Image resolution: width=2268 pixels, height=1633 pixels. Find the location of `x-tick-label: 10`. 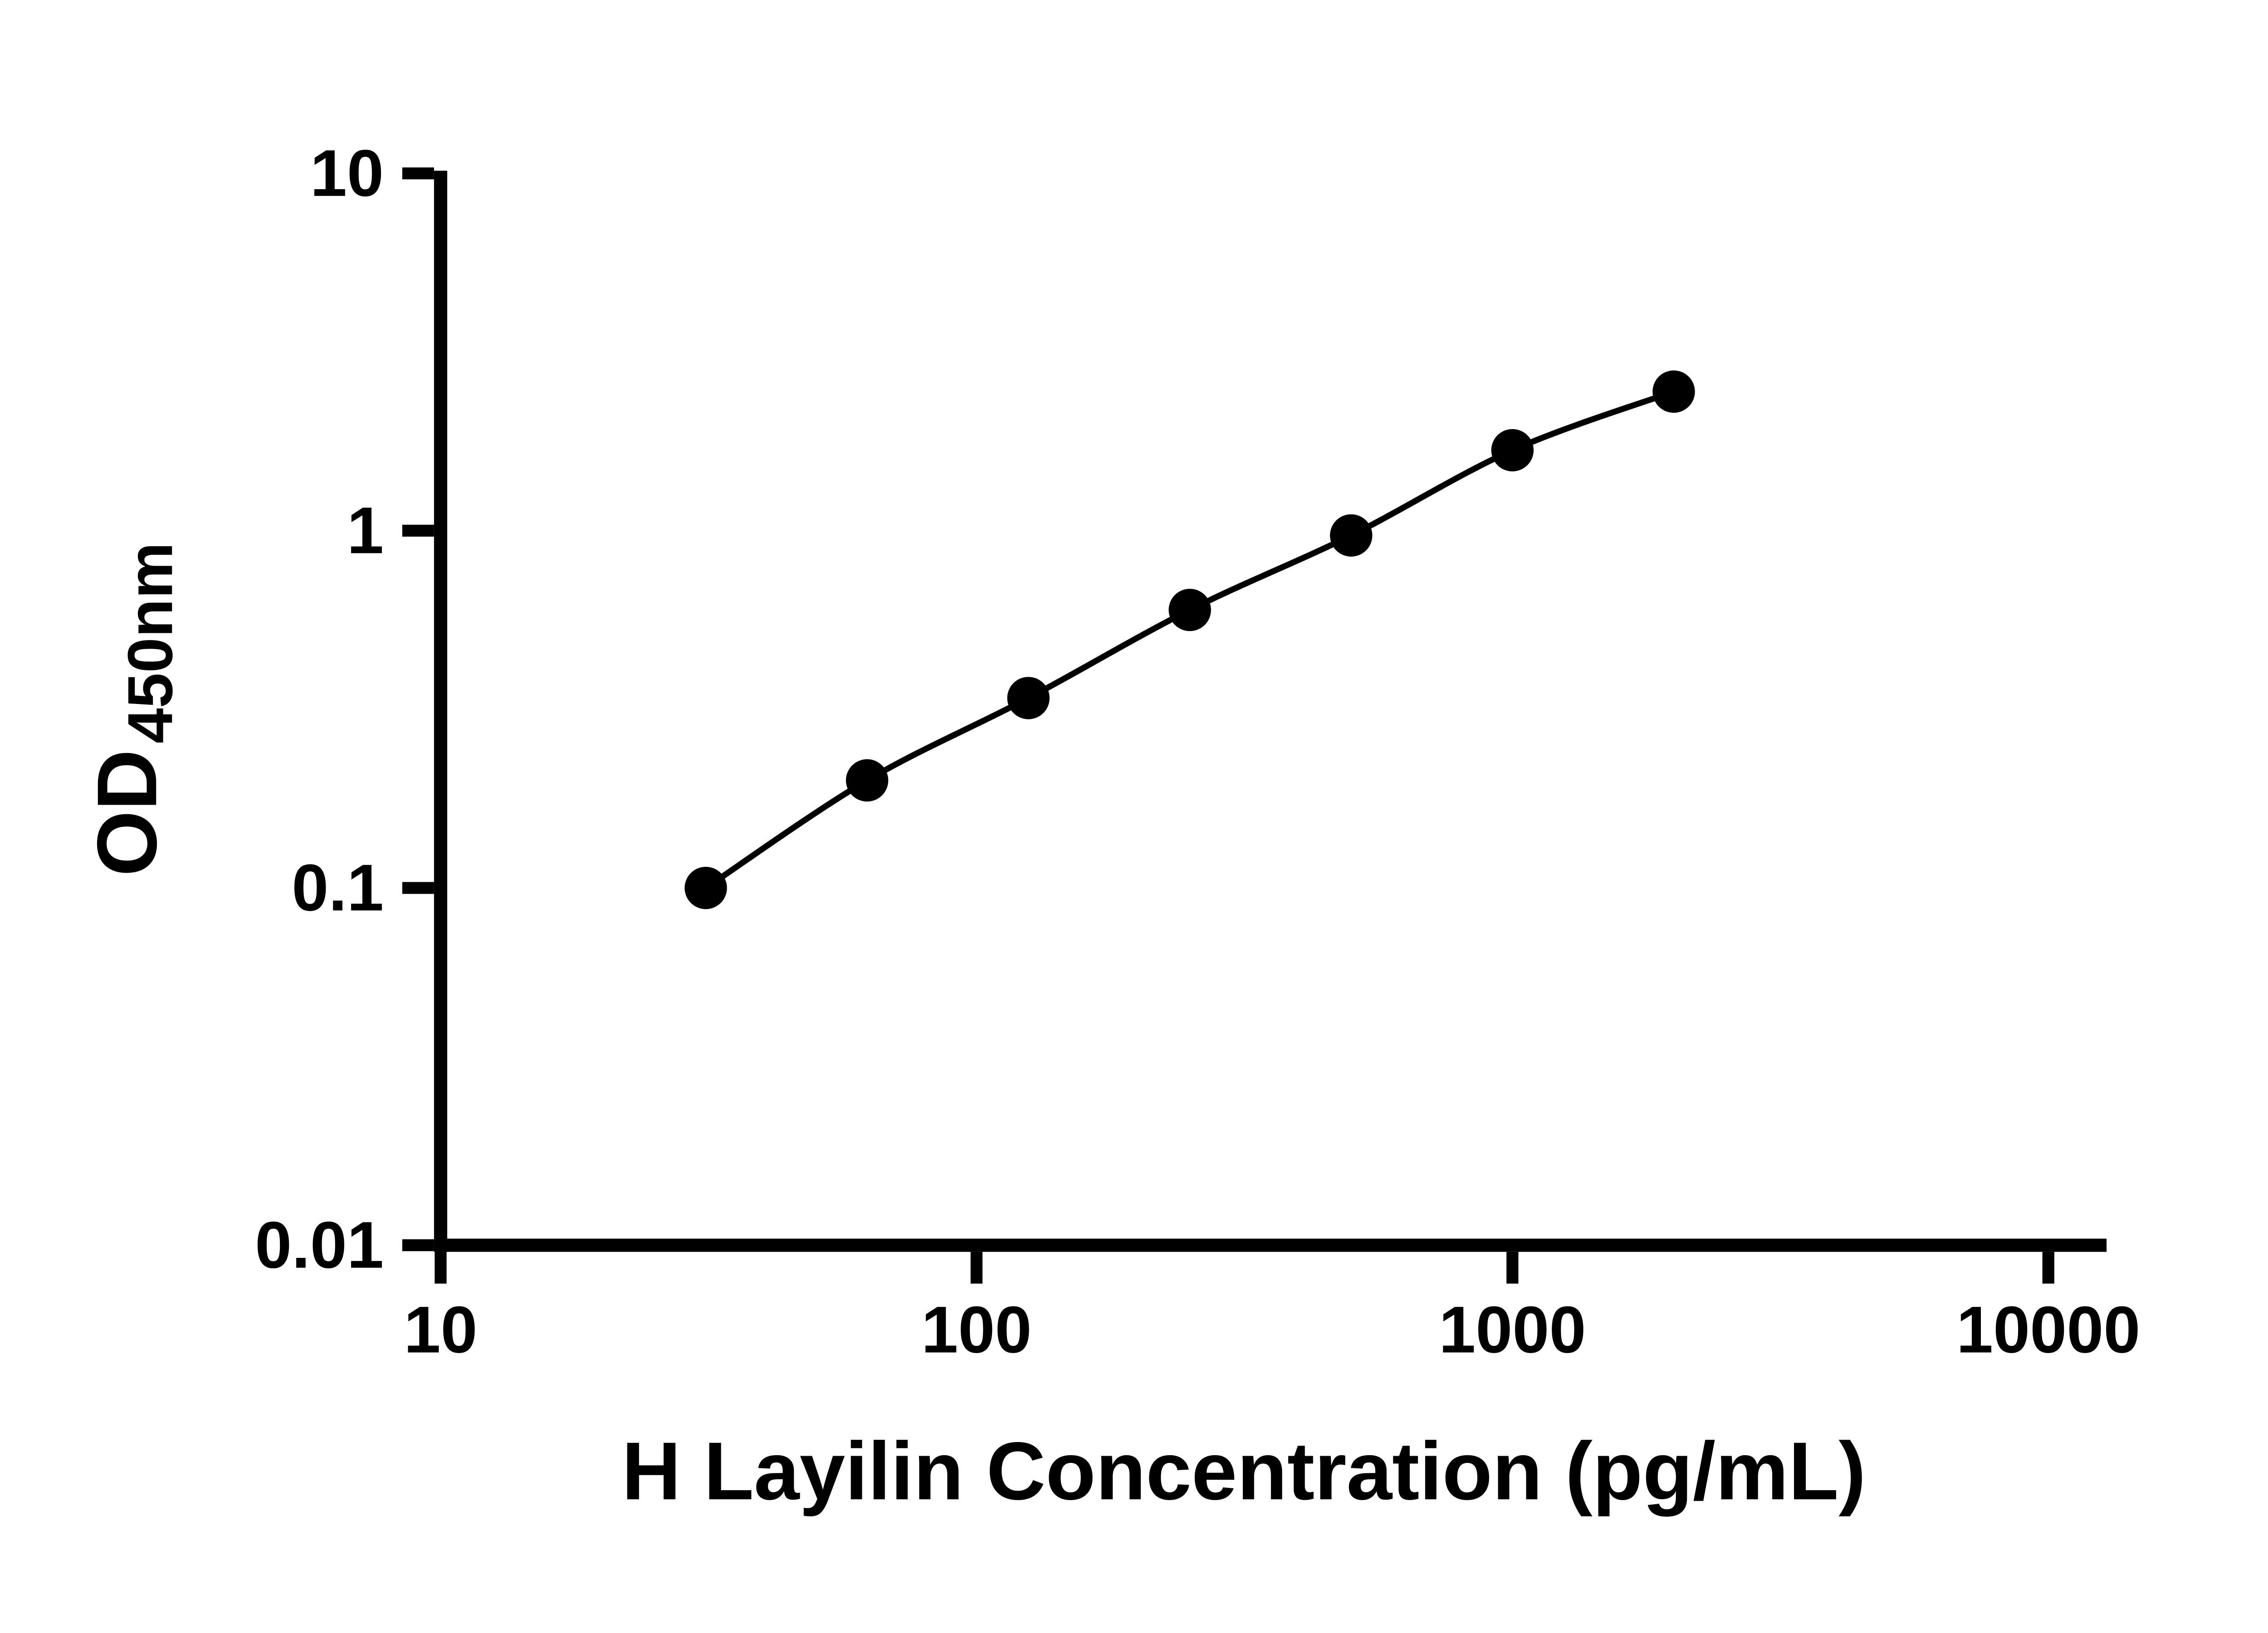

x-tick-label: 10 is located at coordinates (441, 1329).